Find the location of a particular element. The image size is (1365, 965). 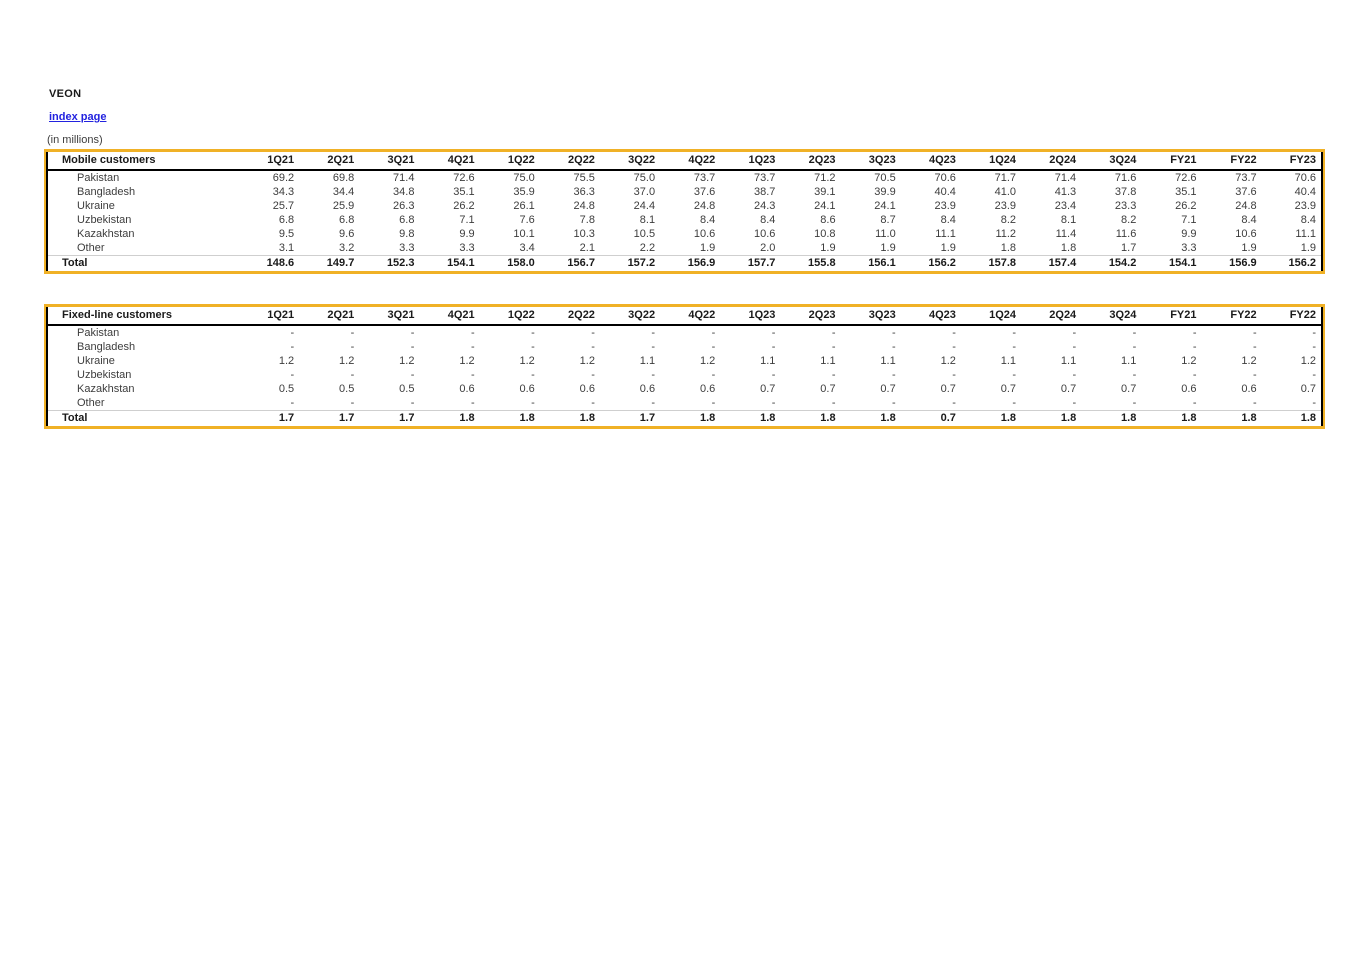

table-title: Fixed-line customers is located at coordinates (143, 316).